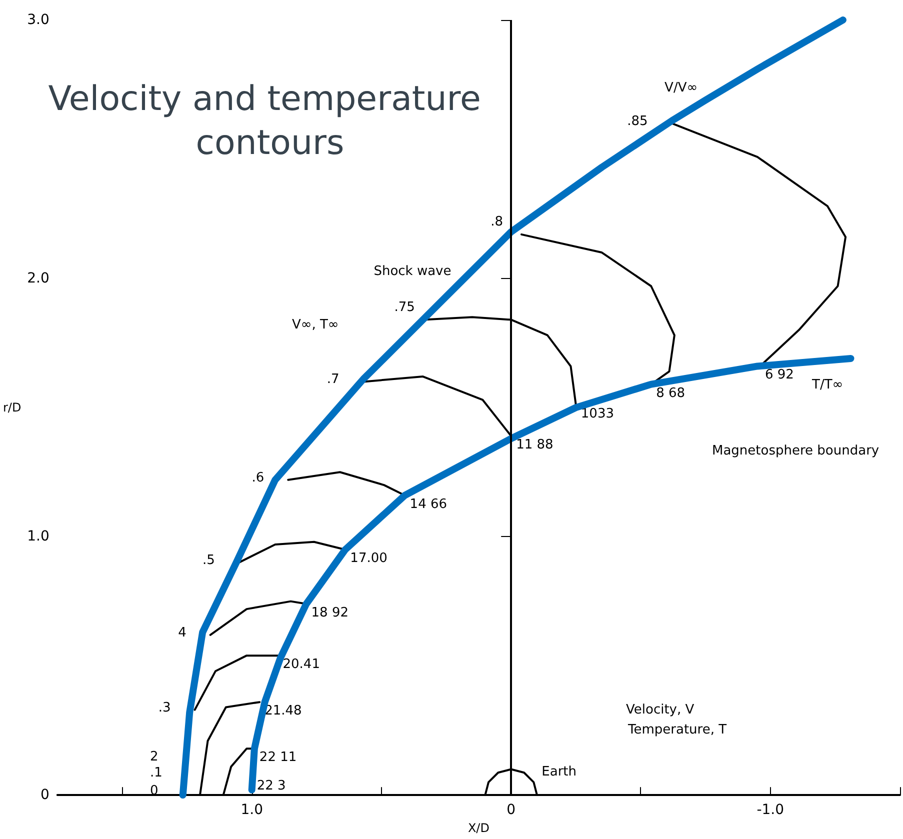  What do you see at coordinates (329, 612) in the screenshot?
I see `annotation: 18 92` at bounding box center [329, 612].